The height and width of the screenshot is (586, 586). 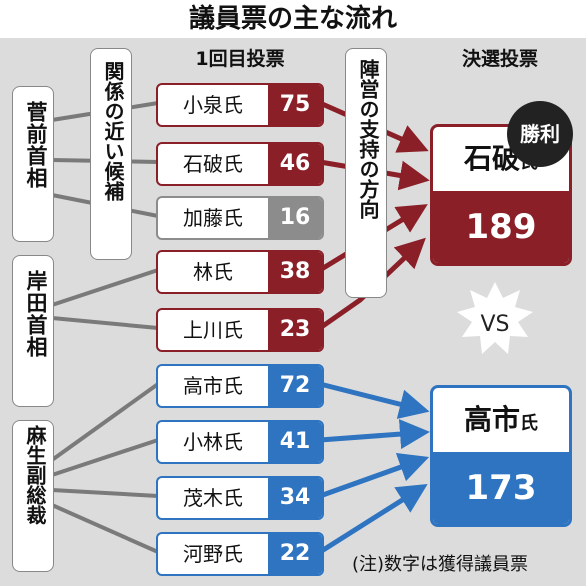 I want to click on link-kishida-kamikawa, so click(x=105, y=323).